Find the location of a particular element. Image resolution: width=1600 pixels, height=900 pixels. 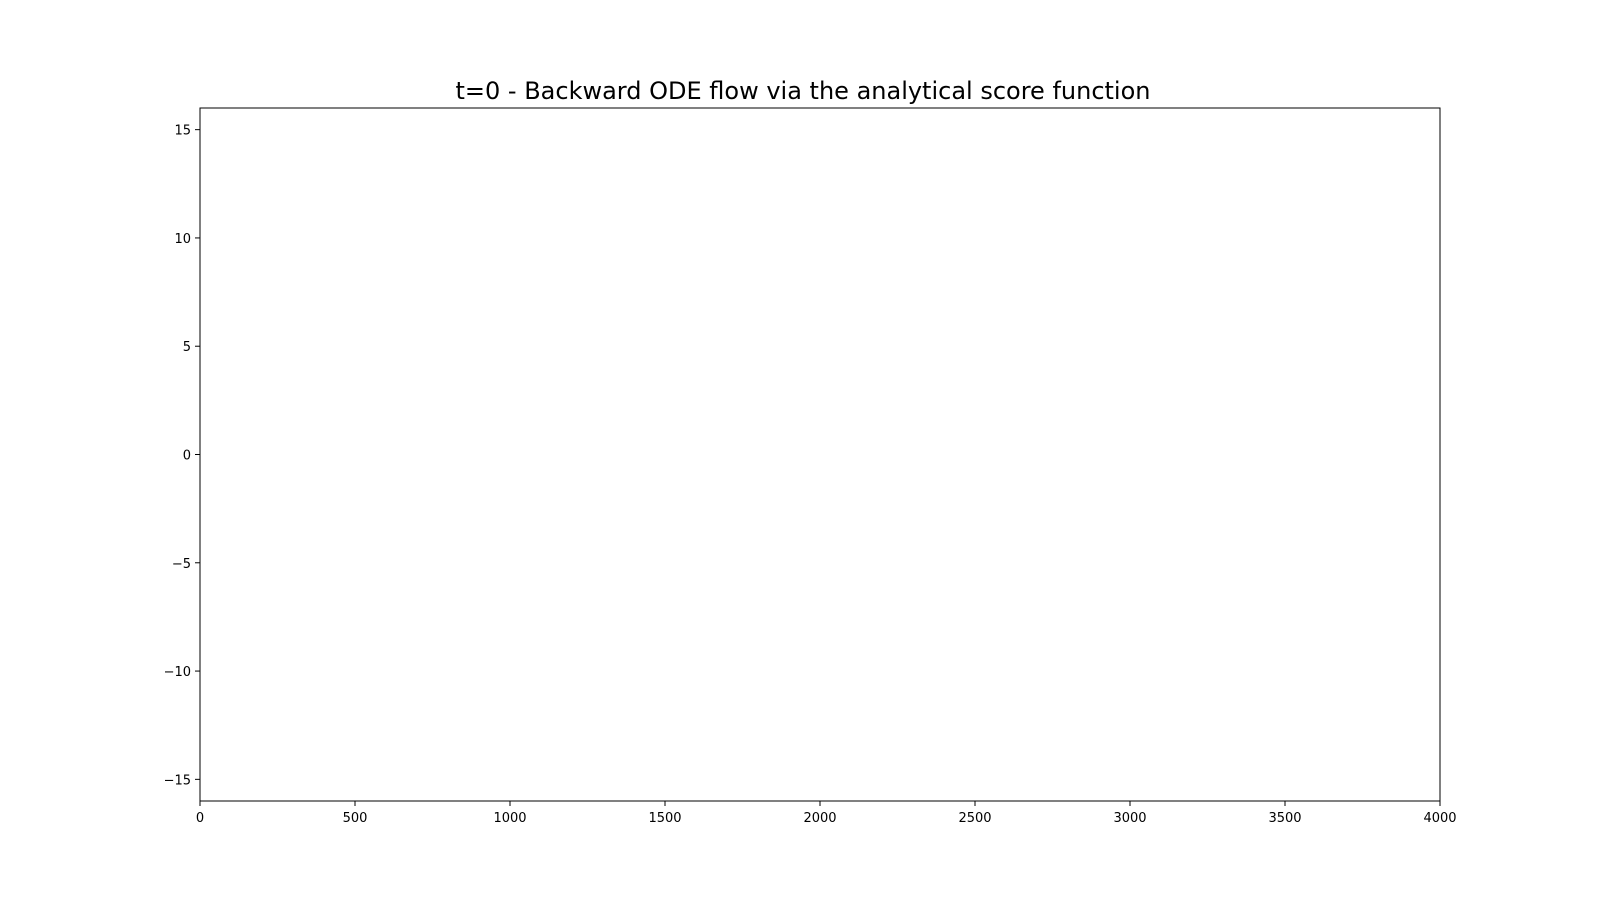

y-tick-label: 15 is located at coordinates (182, 131).